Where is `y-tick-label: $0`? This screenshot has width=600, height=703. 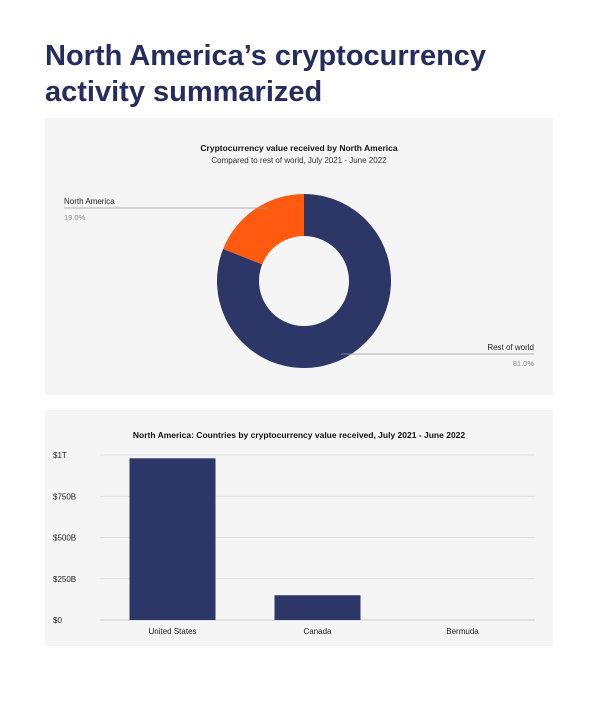 y-tick-label: $0 is located at coordinates (57, 620).